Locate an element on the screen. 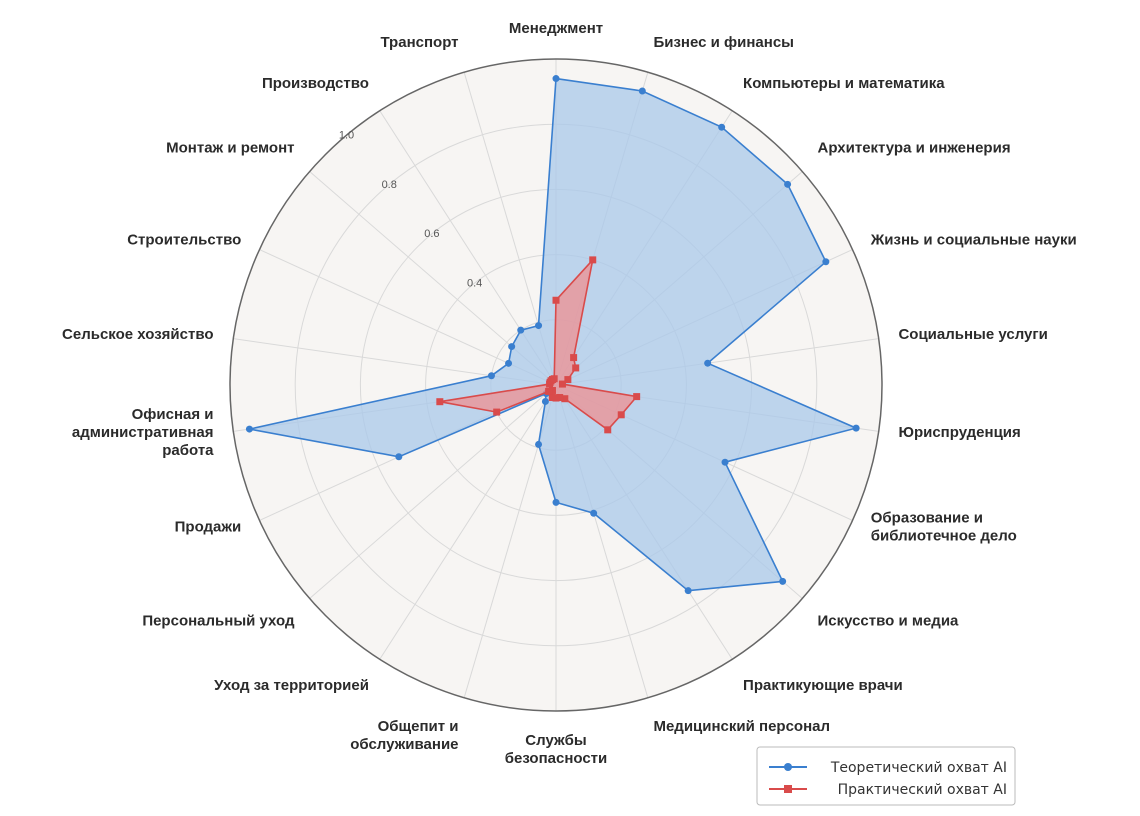 The height and width of the screenshot is (816, 1140). category-label: Офисная и административная работа is located at coordinates (143, 432).